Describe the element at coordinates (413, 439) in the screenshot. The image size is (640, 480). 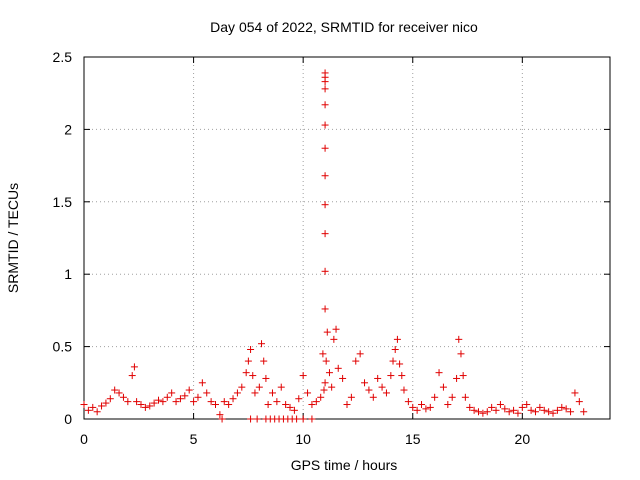
I see `x-tick-label: 15` at that location.